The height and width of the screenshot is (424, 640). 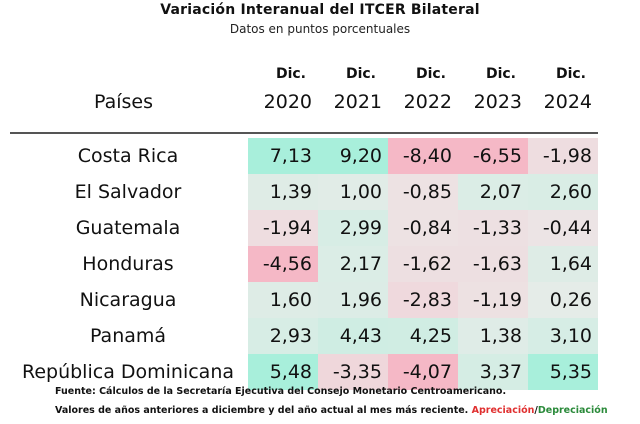 What do you see at coordinates (357, 102) in the screenshot?
I see `column-header-year: 2021` at bounding box center [357, 102].